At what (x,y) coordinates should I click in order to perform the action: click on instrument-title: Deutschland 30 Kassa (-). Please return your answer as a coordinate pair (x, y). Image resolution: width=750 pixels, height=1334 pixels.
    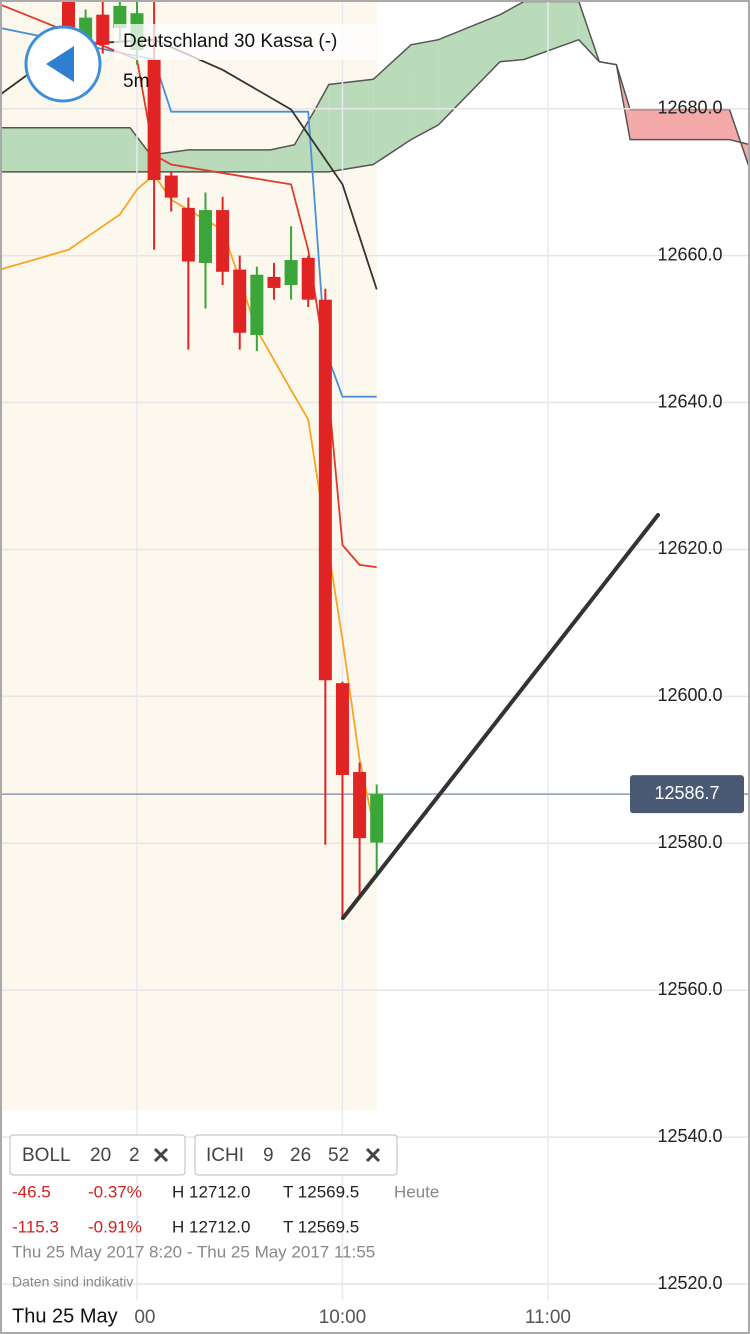
    Looking at the image, I should click on (230, 41).